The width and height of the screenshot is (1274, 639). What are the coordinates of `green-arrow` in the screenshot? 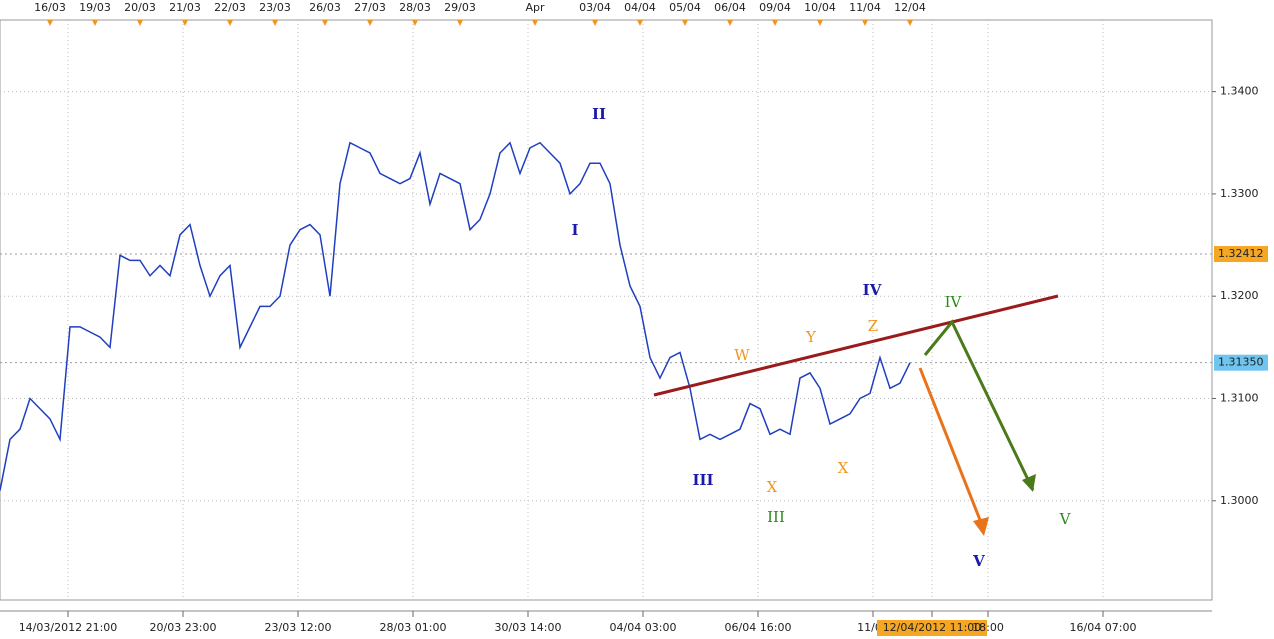 It's located at (979, 405).